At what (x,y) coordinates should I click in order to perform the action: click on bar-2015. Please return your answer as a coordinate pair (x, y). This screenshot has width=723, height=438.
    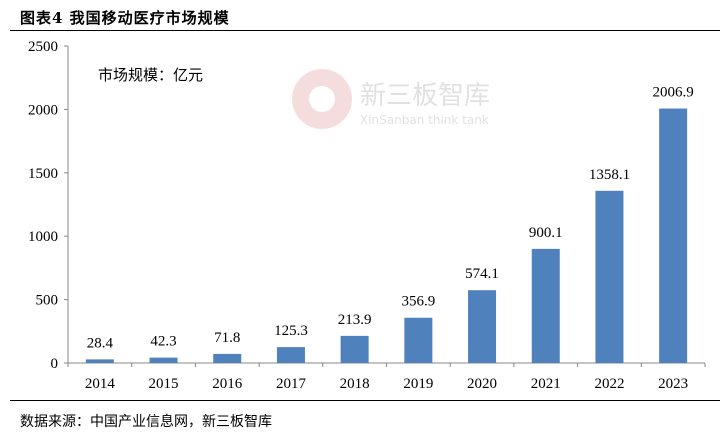
    Looking at the image, I should click on (163, 360).